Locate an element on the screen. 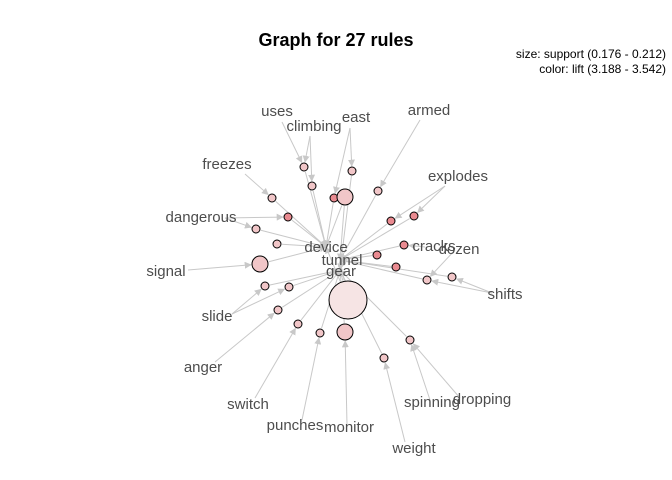 The image size is (672, 480). item-label-gear: gear is located at coordinates (341, 271).